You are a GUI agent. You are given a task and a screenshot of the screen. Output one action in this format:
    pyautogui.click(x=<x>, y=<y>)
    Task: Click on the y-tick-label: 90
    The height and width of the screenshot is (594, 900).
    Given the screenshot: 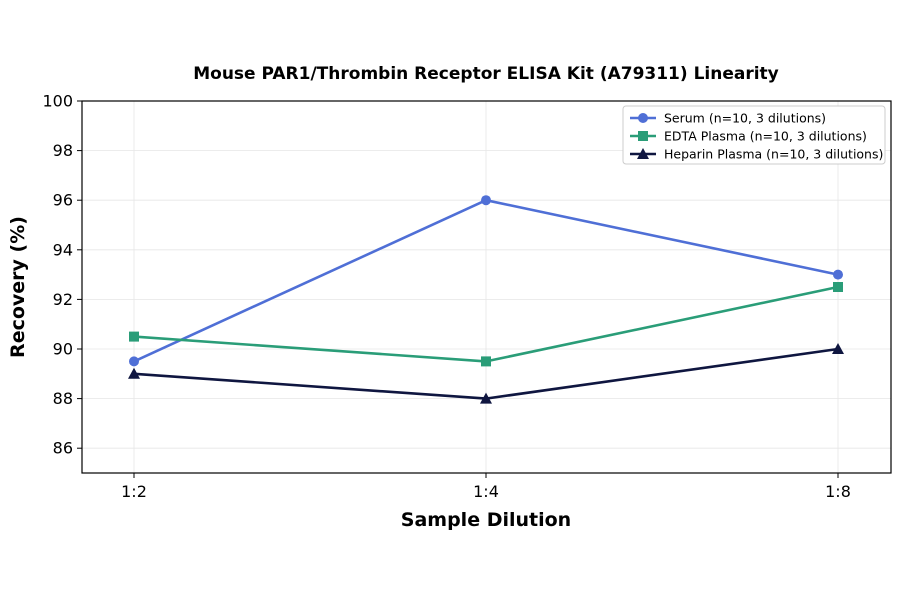 What is the action you would take?
    pyautogui.click(x=63, y=349)
    